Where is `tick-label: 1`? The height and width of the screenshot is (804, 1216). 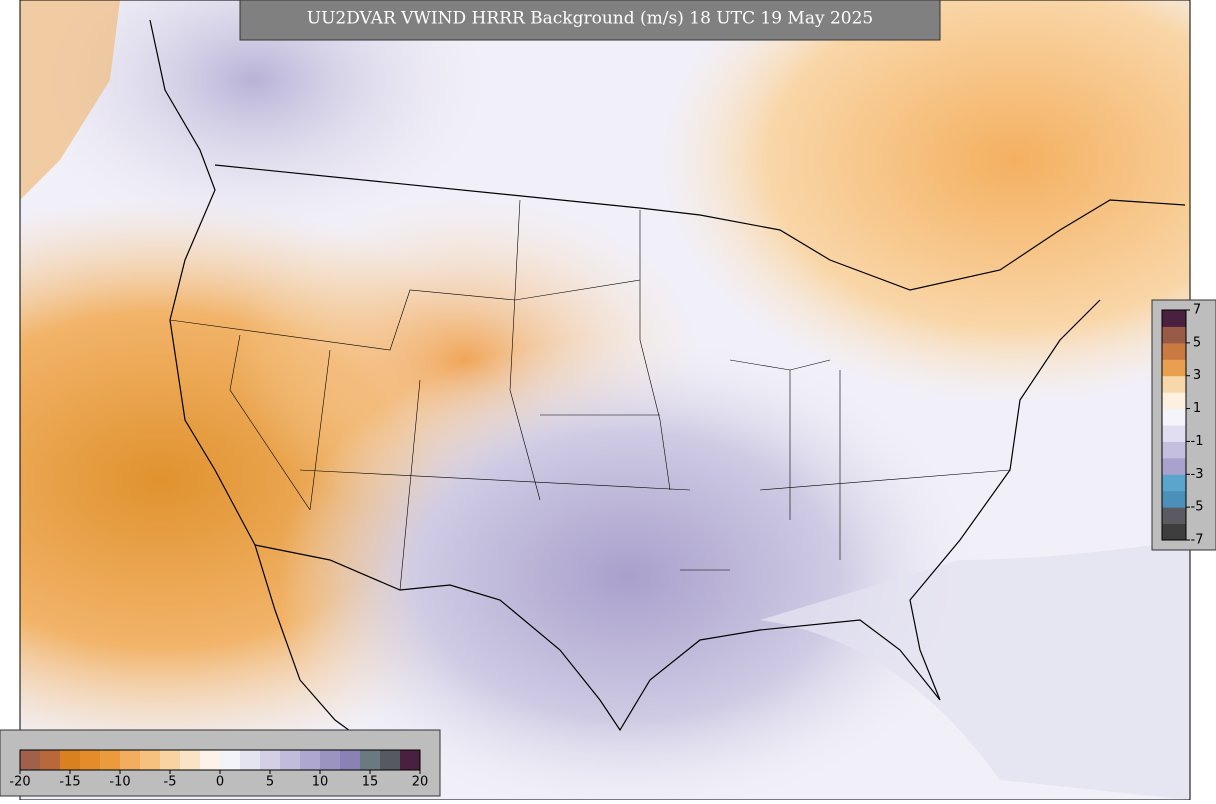 tick-label: 1 is located at coordinates (1197, 408).